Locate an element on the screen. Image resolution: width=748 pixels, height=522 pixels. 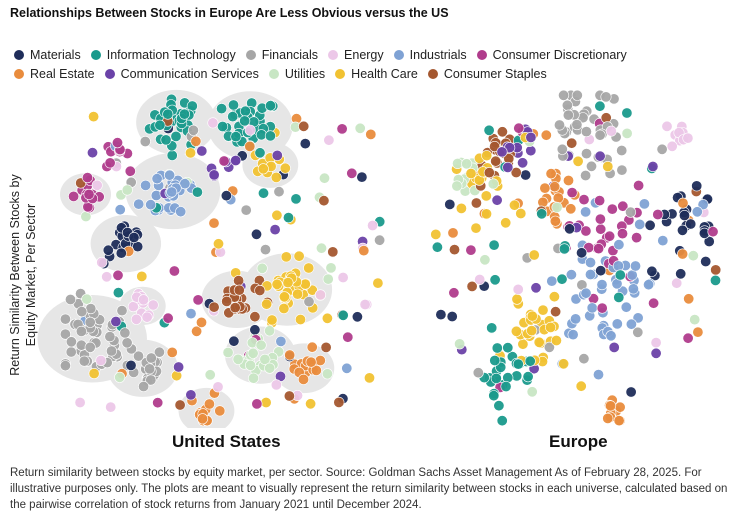
legend-label: Industrials is located at coordinates (438, 55).